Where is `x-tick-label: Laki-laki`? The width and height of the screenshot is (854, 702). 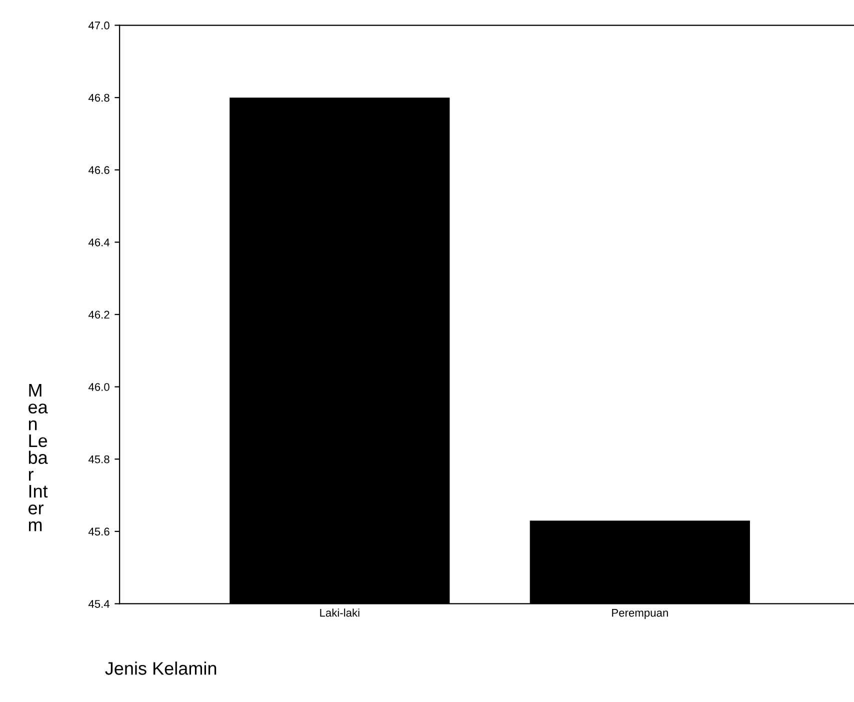
x-tick-label: Laki-laki is located at coordinates (340, 612).